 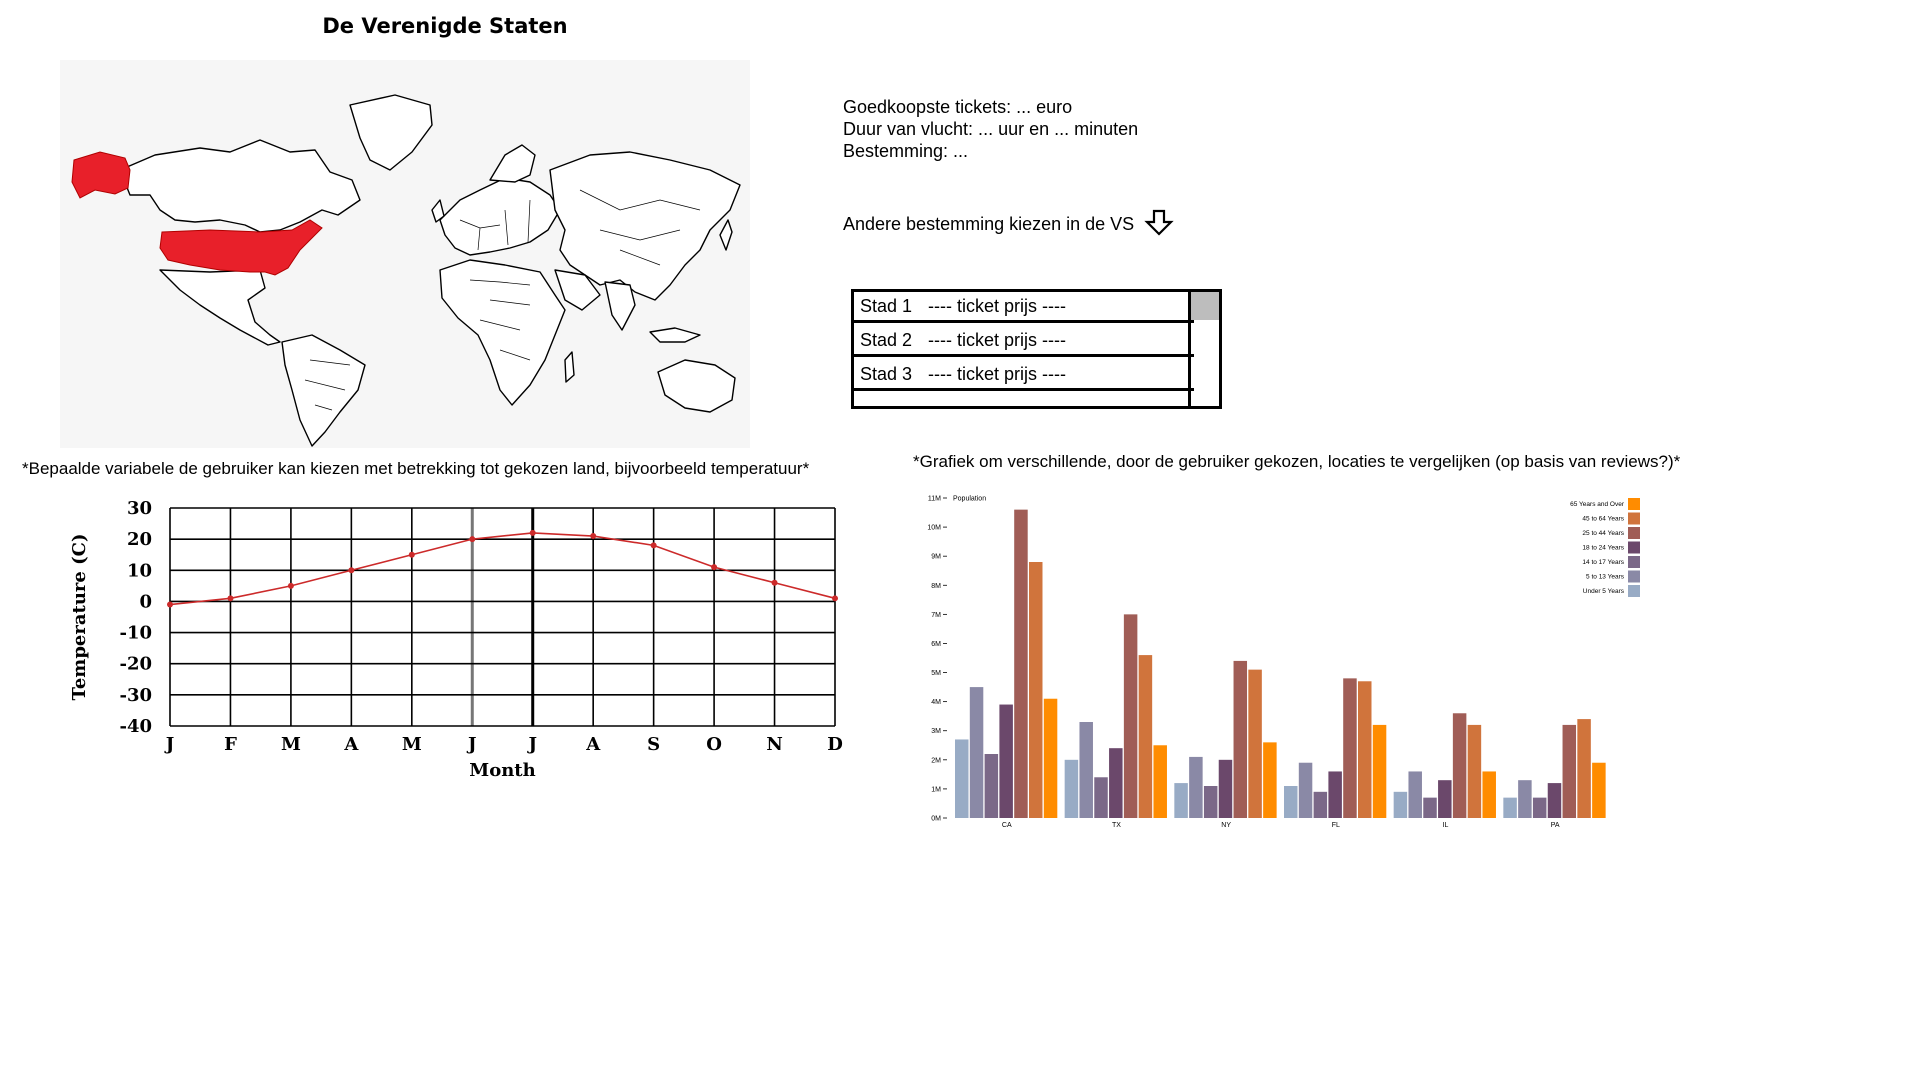 What do you see at coordinates (936, 789) in the screenshot?
I see `pop-ytick-label: 1M` at bounding box center [936, 789].